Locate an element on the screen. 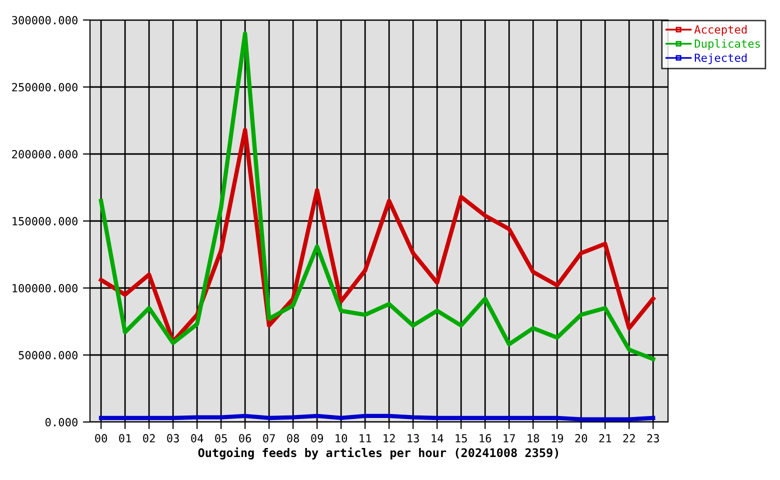 This screenshot has height=480, width=780. x-tick-label: 06 is located at coordinates (245, 438).